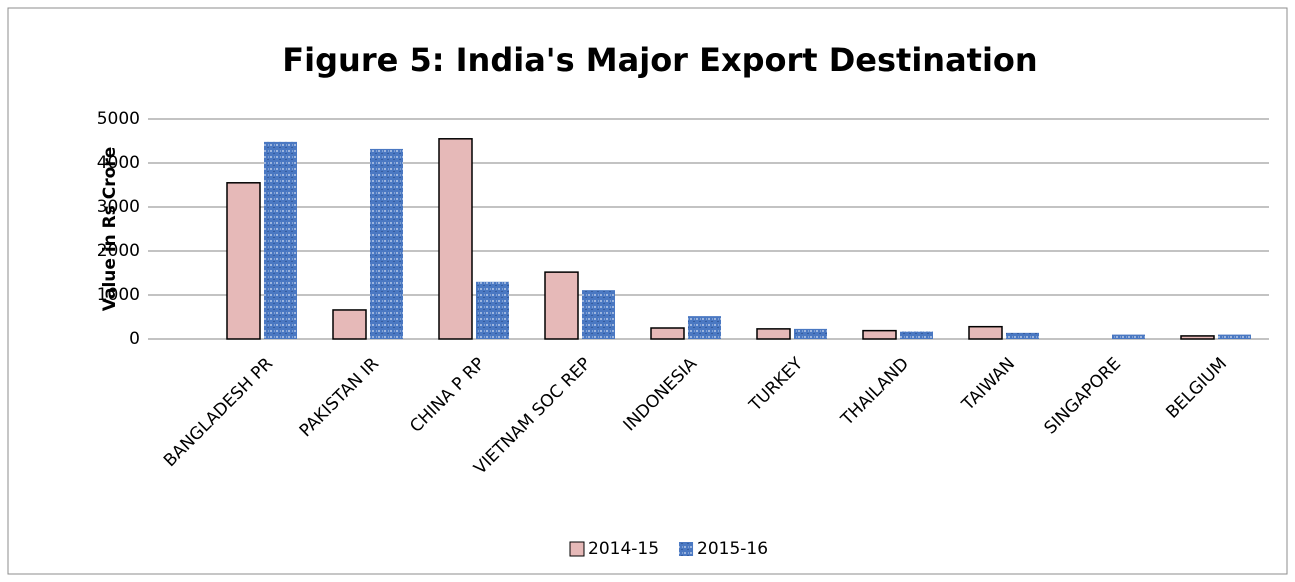 The width and height of the screenshot is (1295, 582). I want to click on y-tick-label: 2000, so click(118, 251).